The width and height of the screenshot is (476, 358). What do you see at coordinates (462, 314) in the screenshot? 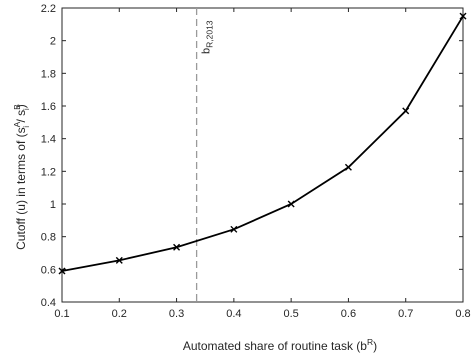
I see `x-tick-label: 0.8` at bounding box center [462, 314].